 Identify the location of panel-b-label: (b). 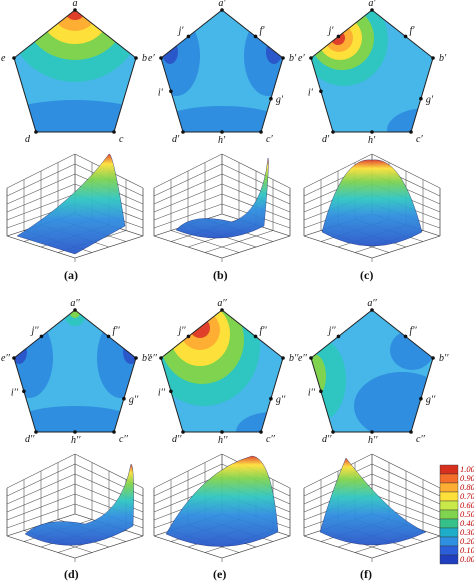
(220, 275).